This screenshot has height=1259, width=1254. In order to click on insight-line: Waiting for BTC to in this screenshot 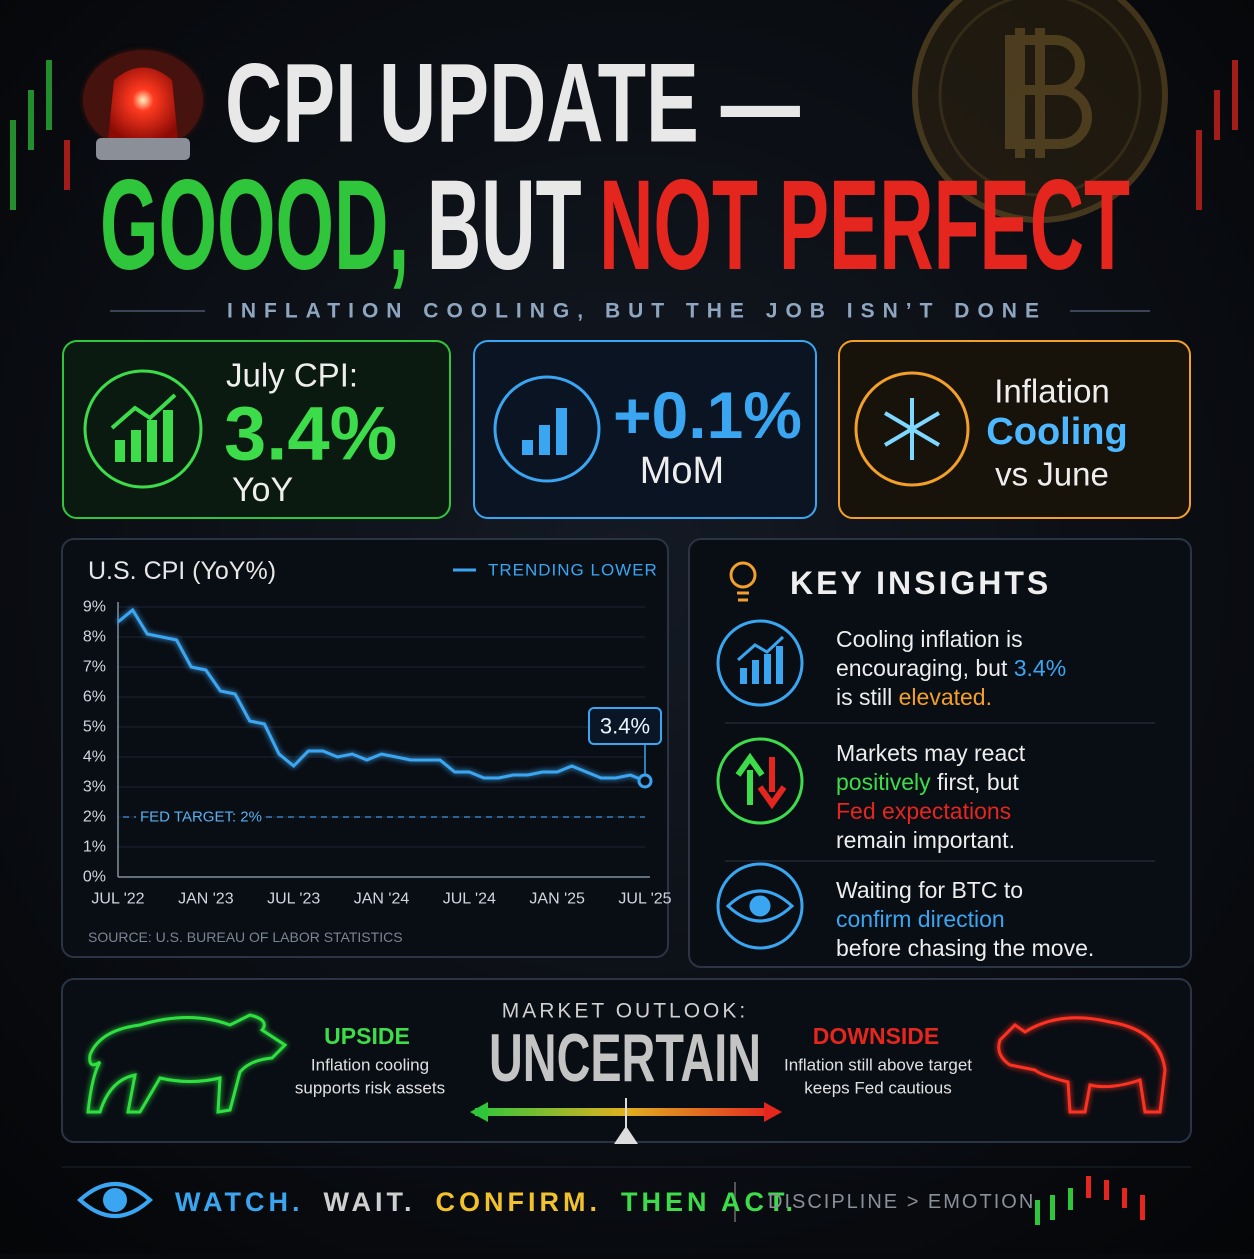, I will do `click(929, 890)`.